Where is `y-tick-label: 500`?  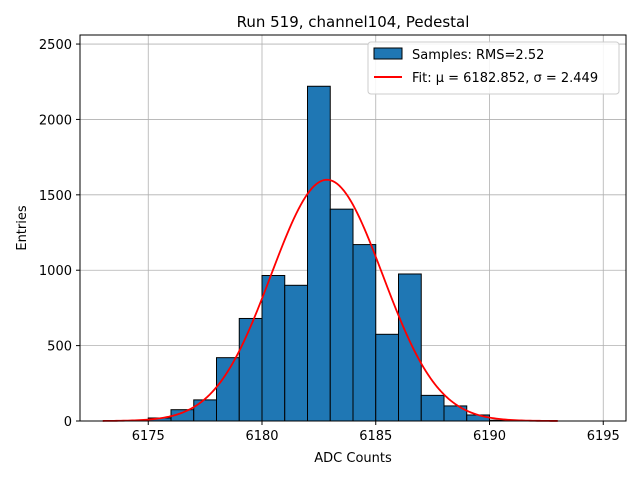 y-tick-label: 500 is located at coordinates (59, 347).